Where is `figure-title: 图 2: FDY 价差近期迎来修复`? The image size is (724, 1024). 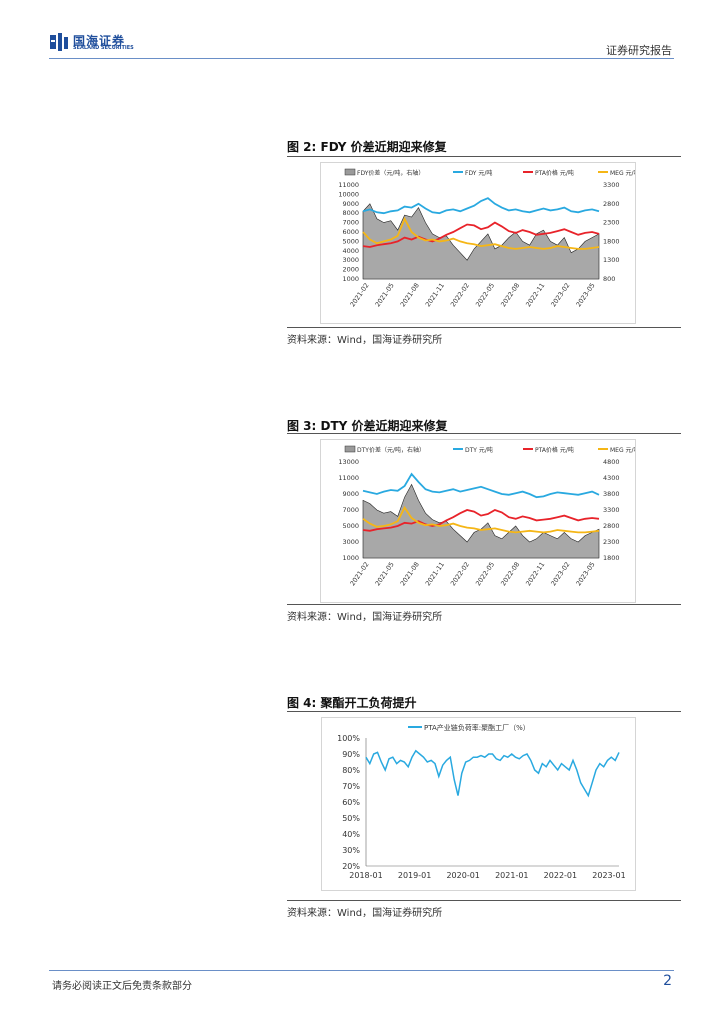 figure-title: 图 2: FDY 价差近期迎来修复 is located at coordinates (367, 147).